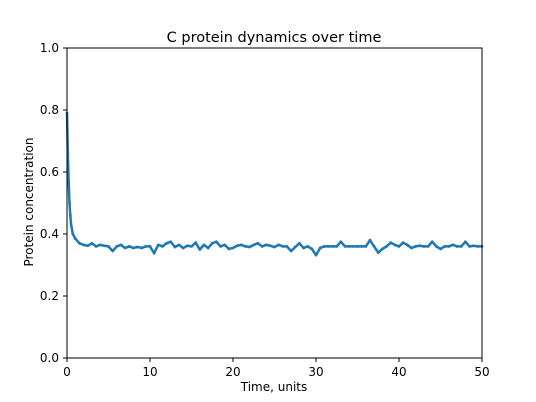 The height and width of the screenshot is (402, 536). Describe the element at coordinates (149, 372) in the screenshot. I see `x-tick-label: 10` at that location.